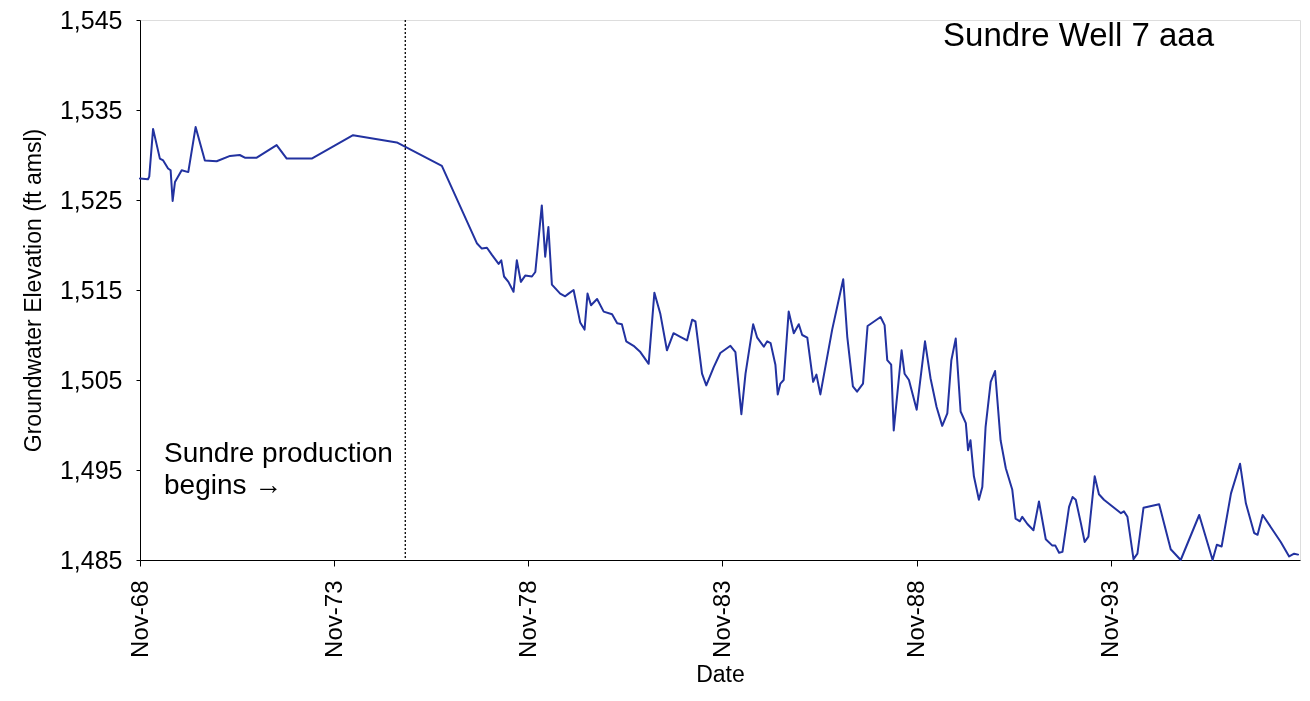 Image resolution: width=1310 pixels, height=701 pixels. Describe the element at coordinates (1110, 619) in the screenshot. I see `x-tick-label: Nov-93` at that location.